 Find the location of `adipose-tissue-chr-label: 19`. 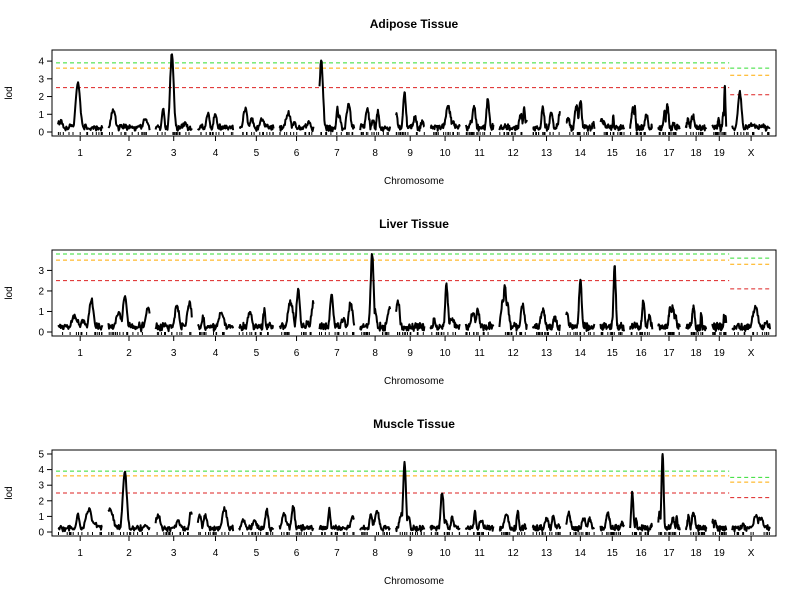

adipose-tissue-chr-label: 19 is located at coordinates (720, 153).